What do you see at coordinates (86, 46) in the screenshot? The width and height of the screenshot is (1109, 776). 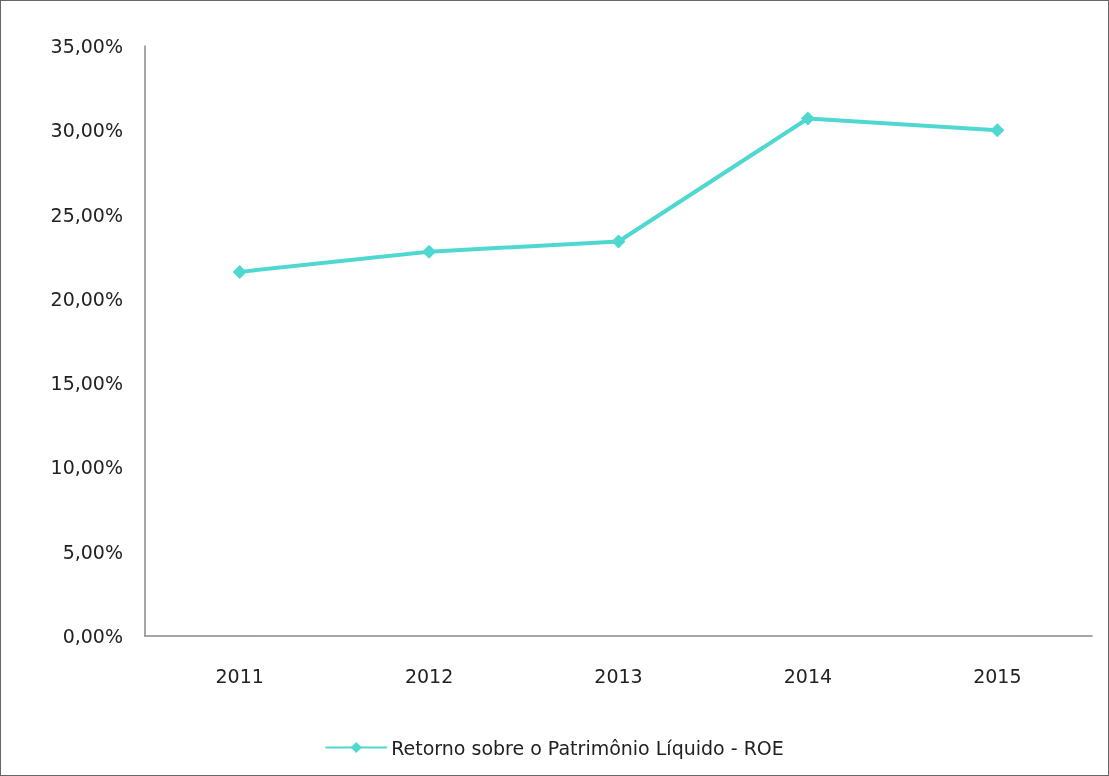 I see `y-tick-label: 35,00%` at bounding box center [86, 46].